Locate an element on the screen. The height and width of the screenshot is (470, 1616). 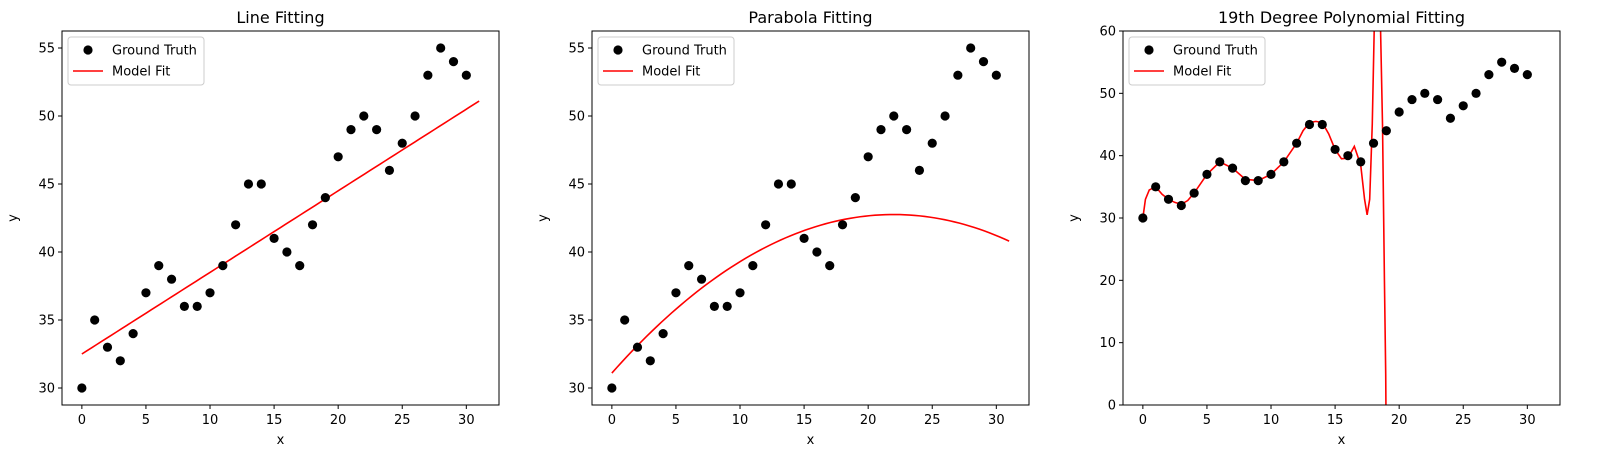
y-tick-label: 45 is located at coordinates (576, 185).